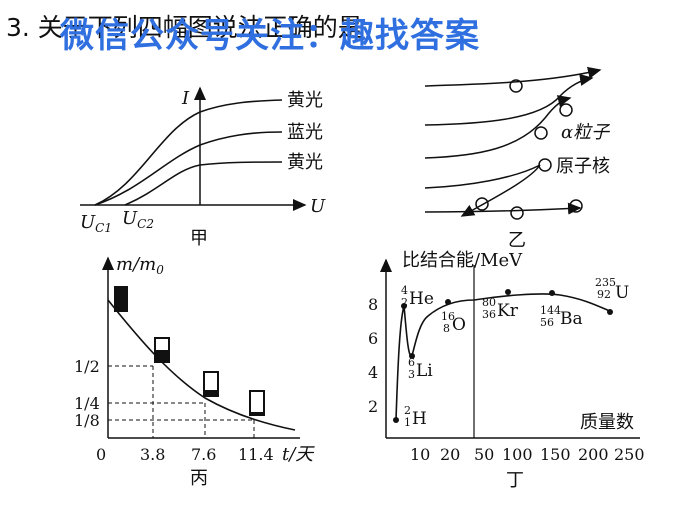  I want to click on svg-text: 4, so click(404, 290).